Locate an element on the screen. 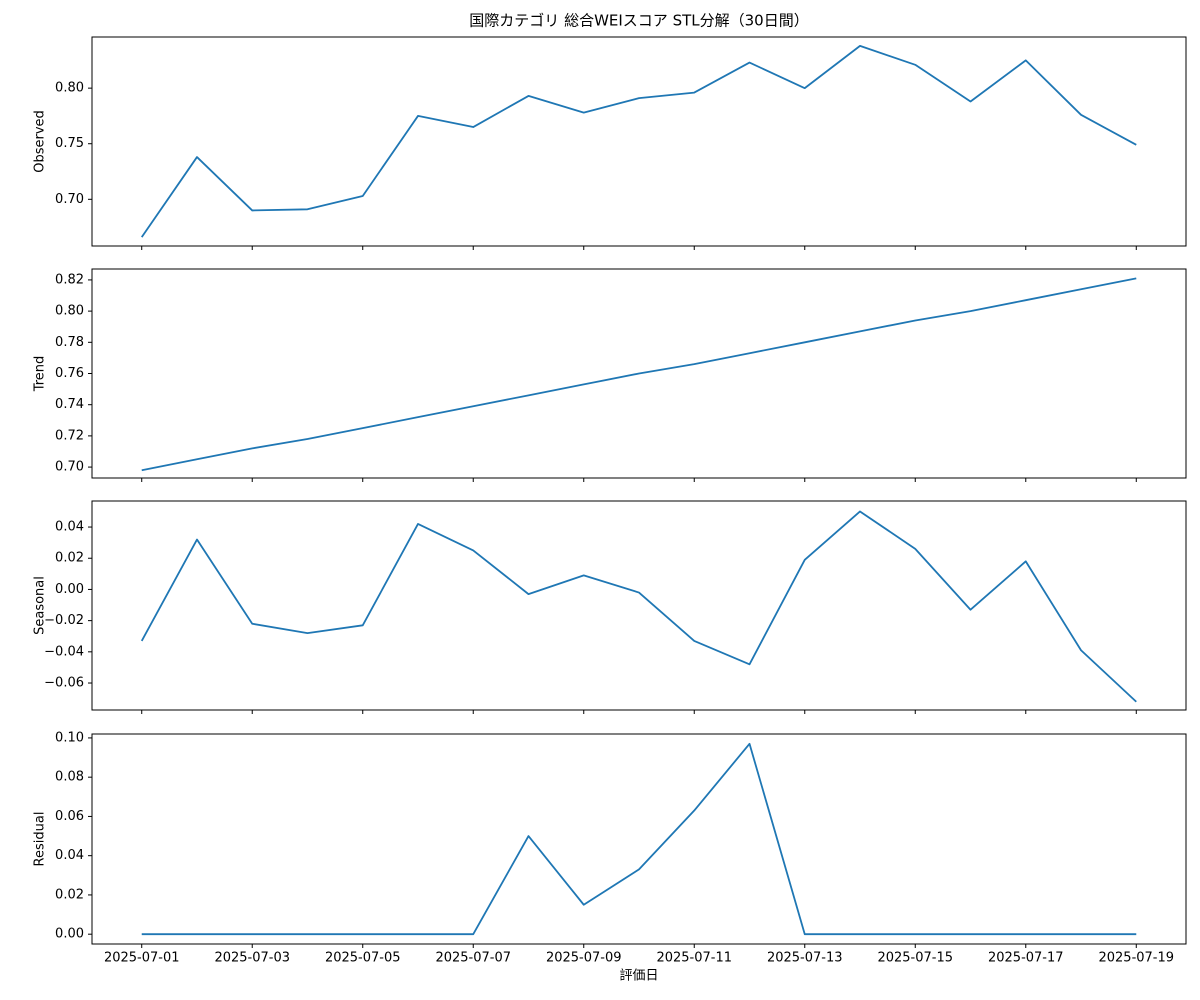 This screenshot has width=1200, height=1000. y-tick-label: 0.10 is located at coordinates (69, 737).